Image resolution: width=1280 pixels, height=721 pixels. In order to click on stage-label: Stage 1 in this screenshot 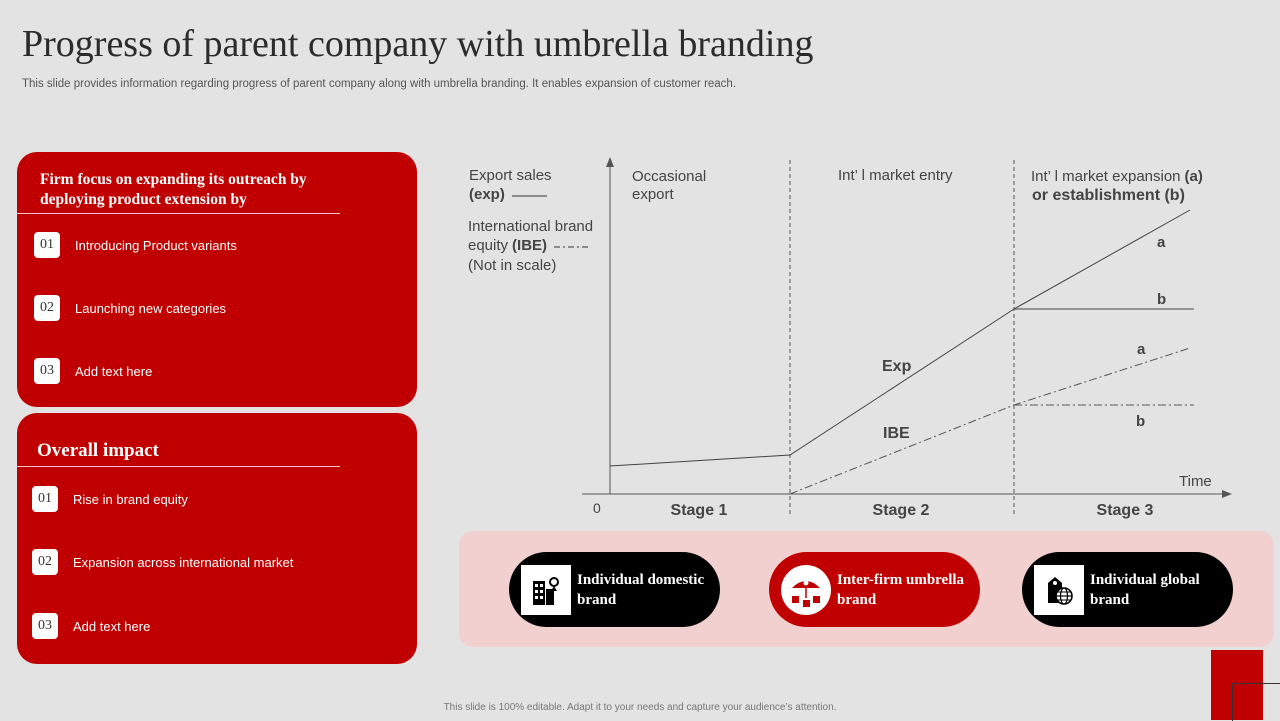, I will do `click(699, 510)`.